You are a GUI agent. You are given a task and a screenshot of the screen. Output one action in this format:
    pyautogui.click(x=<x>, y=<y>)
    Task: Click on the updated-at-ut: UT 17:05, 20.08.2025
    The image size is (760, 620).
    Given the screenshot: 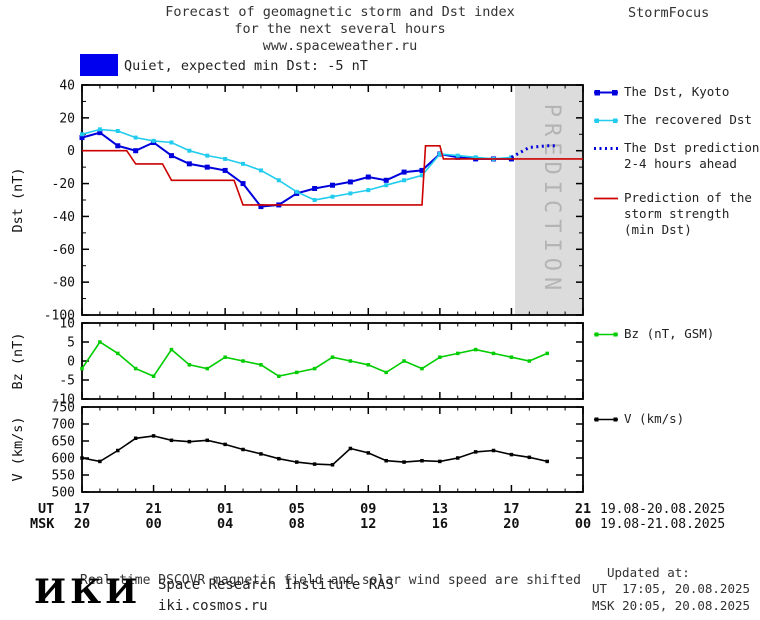 What is the action you would take?
    pyautogui.click(x=671, y=588)
    